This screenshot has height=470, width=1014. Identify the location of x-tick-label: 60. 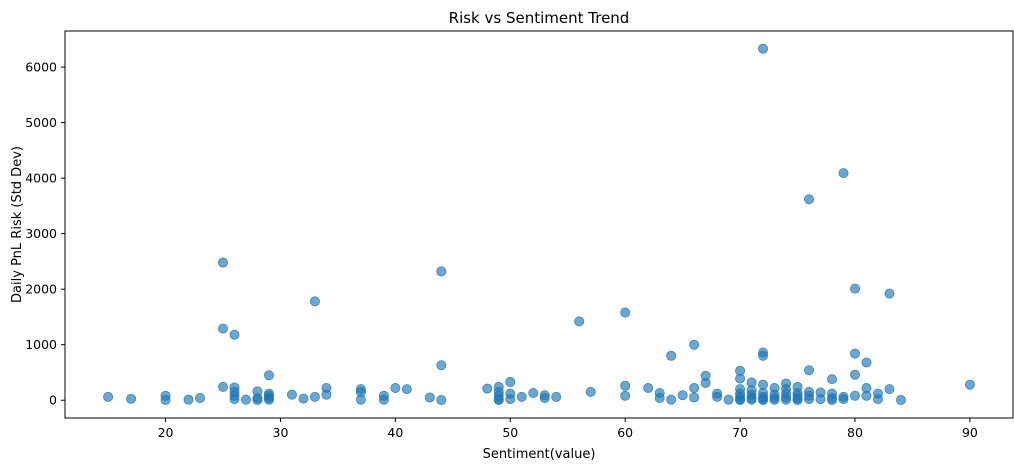
(625, 432).